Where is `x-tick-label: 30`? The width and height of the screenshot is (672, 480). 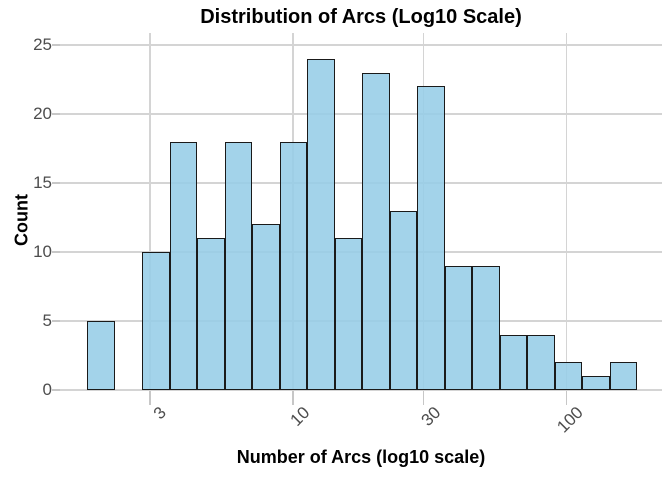 x-tick-label: 30 is located at coordinates (430, 416).